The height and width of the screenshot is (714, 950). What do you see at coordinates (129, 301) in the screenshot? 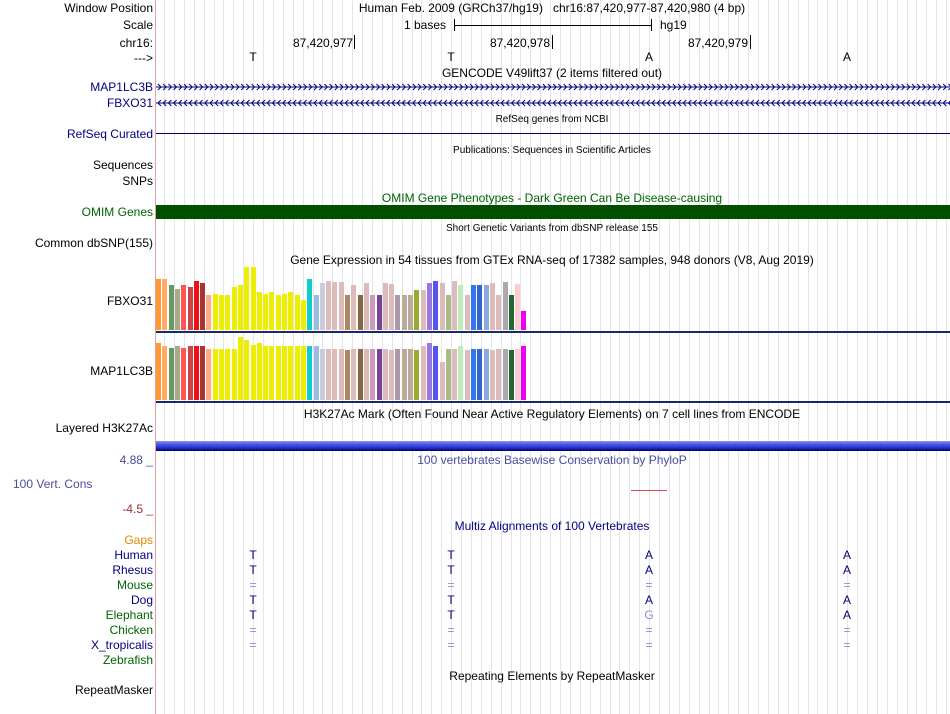
I see `gtex-gene-label-fbxo31: FBXO31` at bounding box center [129, 301].